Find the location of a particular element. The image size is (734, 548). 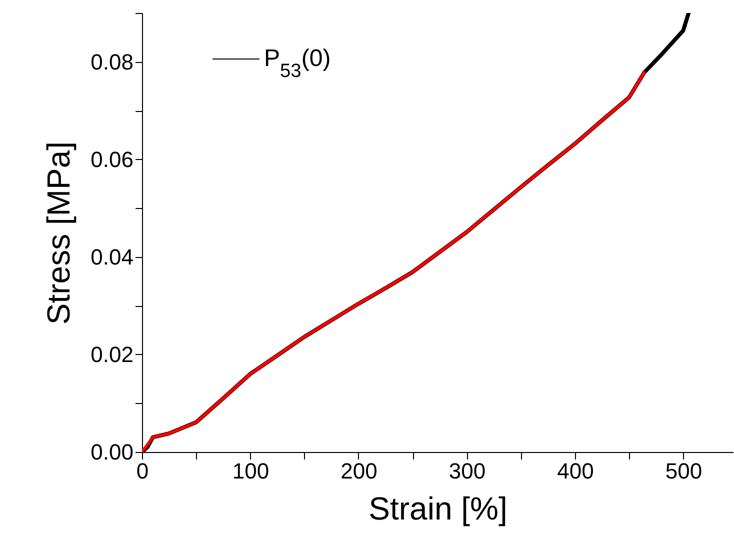

x-tick-label: 200 is located at coordinates (359, 471).